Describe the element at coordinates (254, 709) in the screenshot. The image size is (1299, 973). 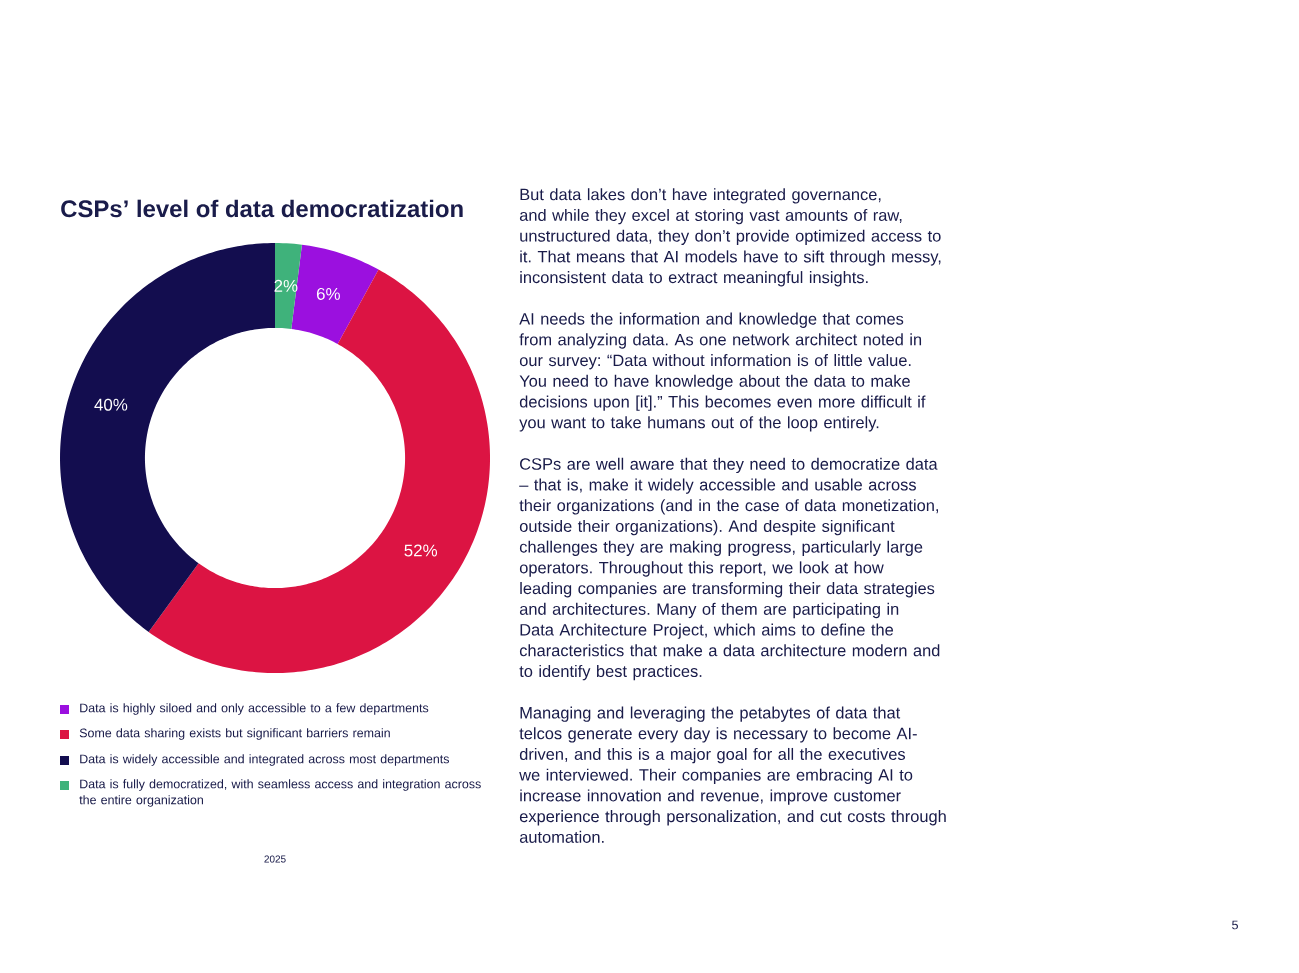
I see `legend-label: Data is highly siloed and only accessible to a few departments` at that location.